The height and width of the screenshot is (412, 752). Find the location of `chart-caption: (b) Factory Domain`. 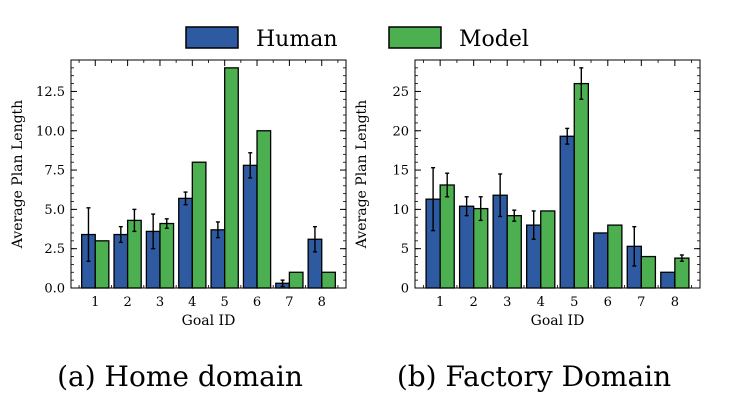

chart-caption: (b) Factory Domain is located at coordinates (534, 376).